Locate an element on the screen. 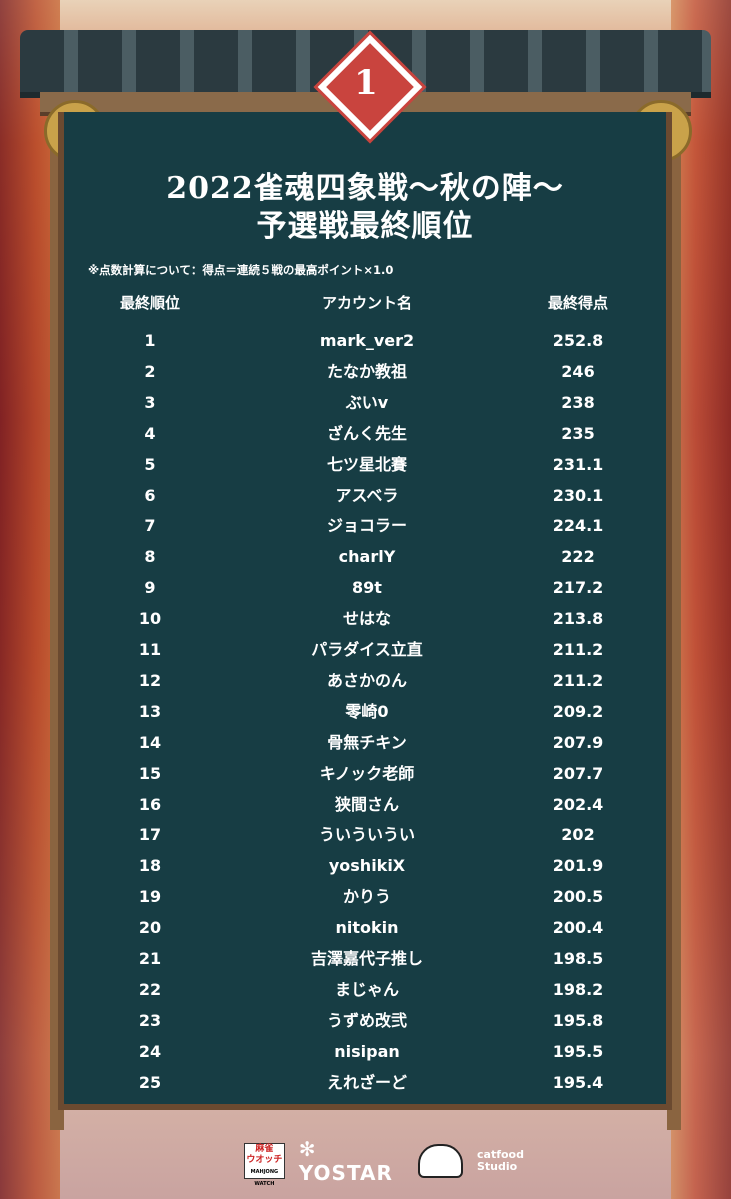  page-title-line1: 2022雀魂四象戦～秋の陣～ is located at coordinates (365, 188).